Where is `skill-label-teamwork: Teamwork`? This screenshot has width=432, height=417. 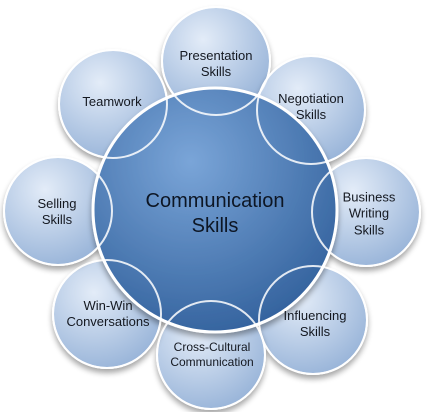 skill-label-teamwork: Teamwork is located at coordinates (112, 101).